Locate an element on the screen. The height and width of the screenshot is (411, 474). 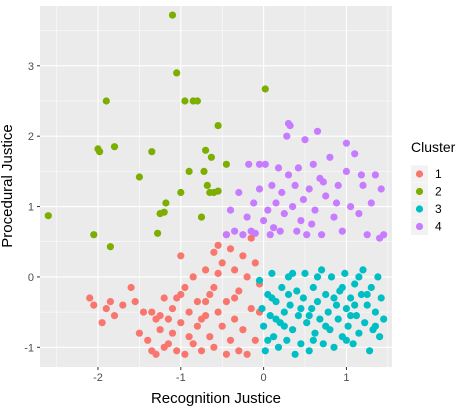
y-tick-label: 1 is located at coordinates (31, 208).